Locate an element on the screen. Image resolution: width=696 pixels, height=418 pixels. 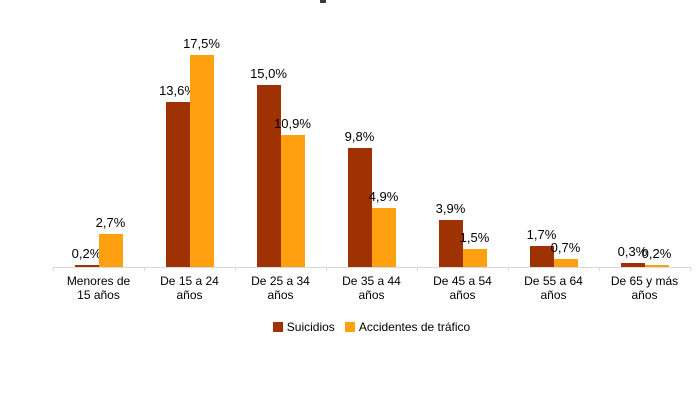
category-label-line: De 65 y más is located at coordinates (644, 281).